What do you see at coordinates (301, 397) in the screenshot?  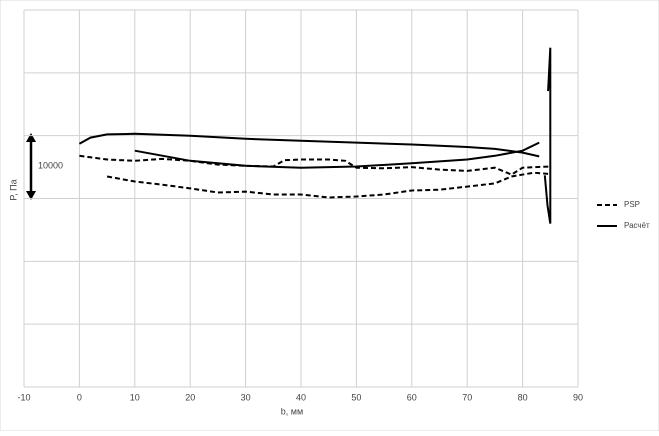 I see `x-tick-label: 40` at bounding box center [301, 397].